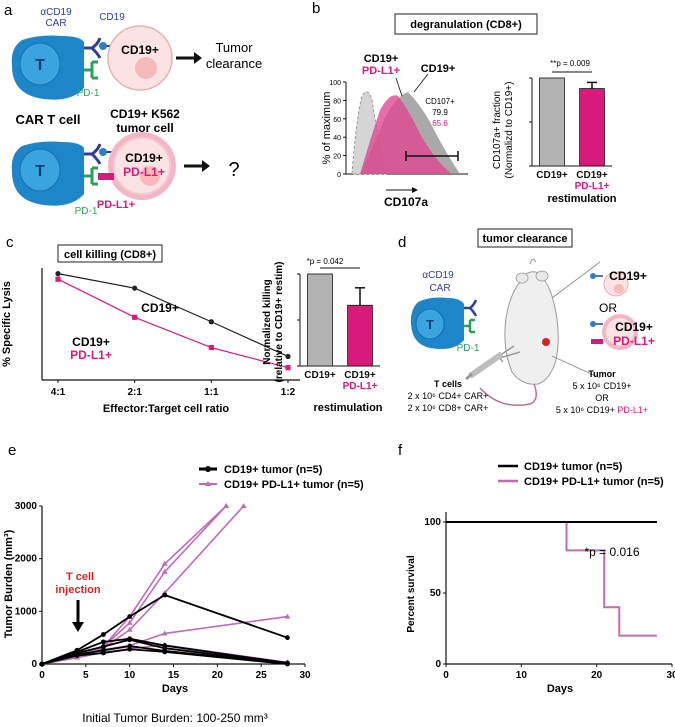 The width and height of the screenshot is (675, 727). I want to click on cd19-label: CD19, so click(112, 17).